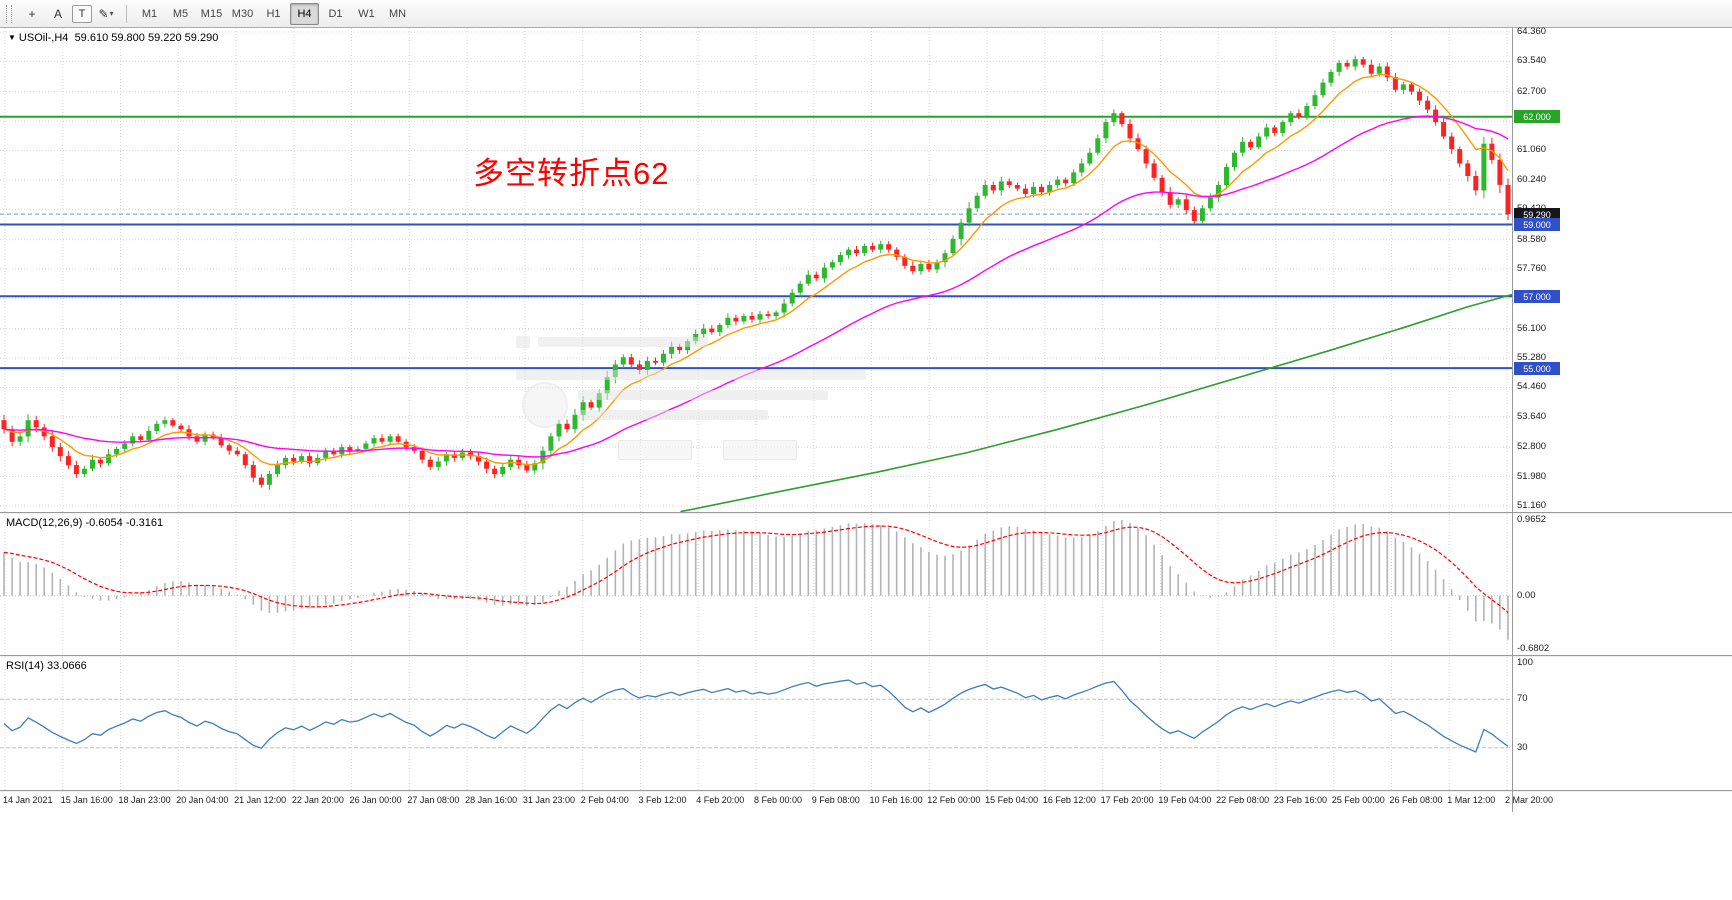 This screenshot has width=1732, height=900. I want to click on time-axis-label: 9 Feb 08:00, so click(835, 800).